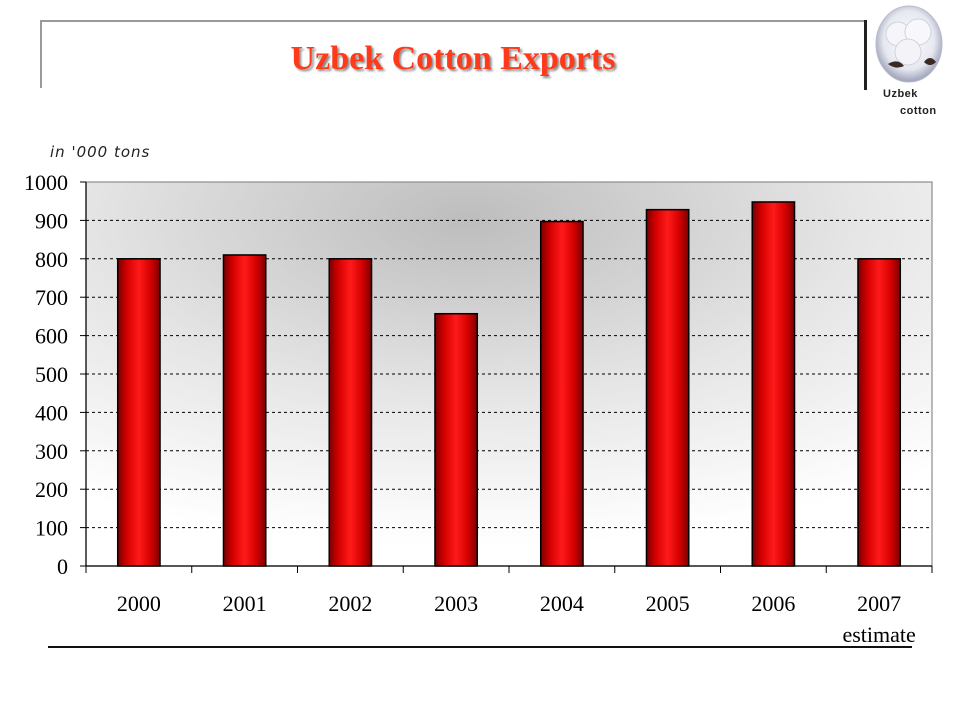  I want to click on y-tick-label: 900, so click(51, 220).